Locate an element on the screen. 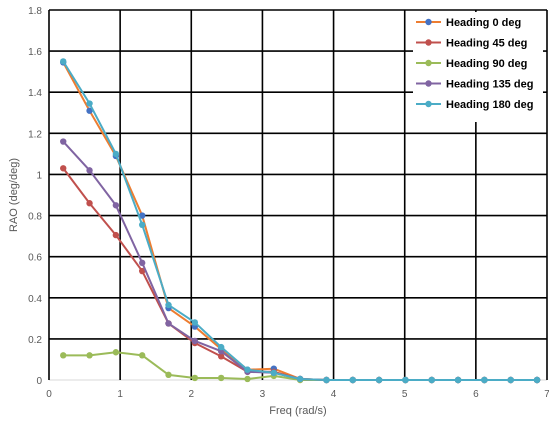  x-tick-label: 2 is located at coordinates (192, 394).